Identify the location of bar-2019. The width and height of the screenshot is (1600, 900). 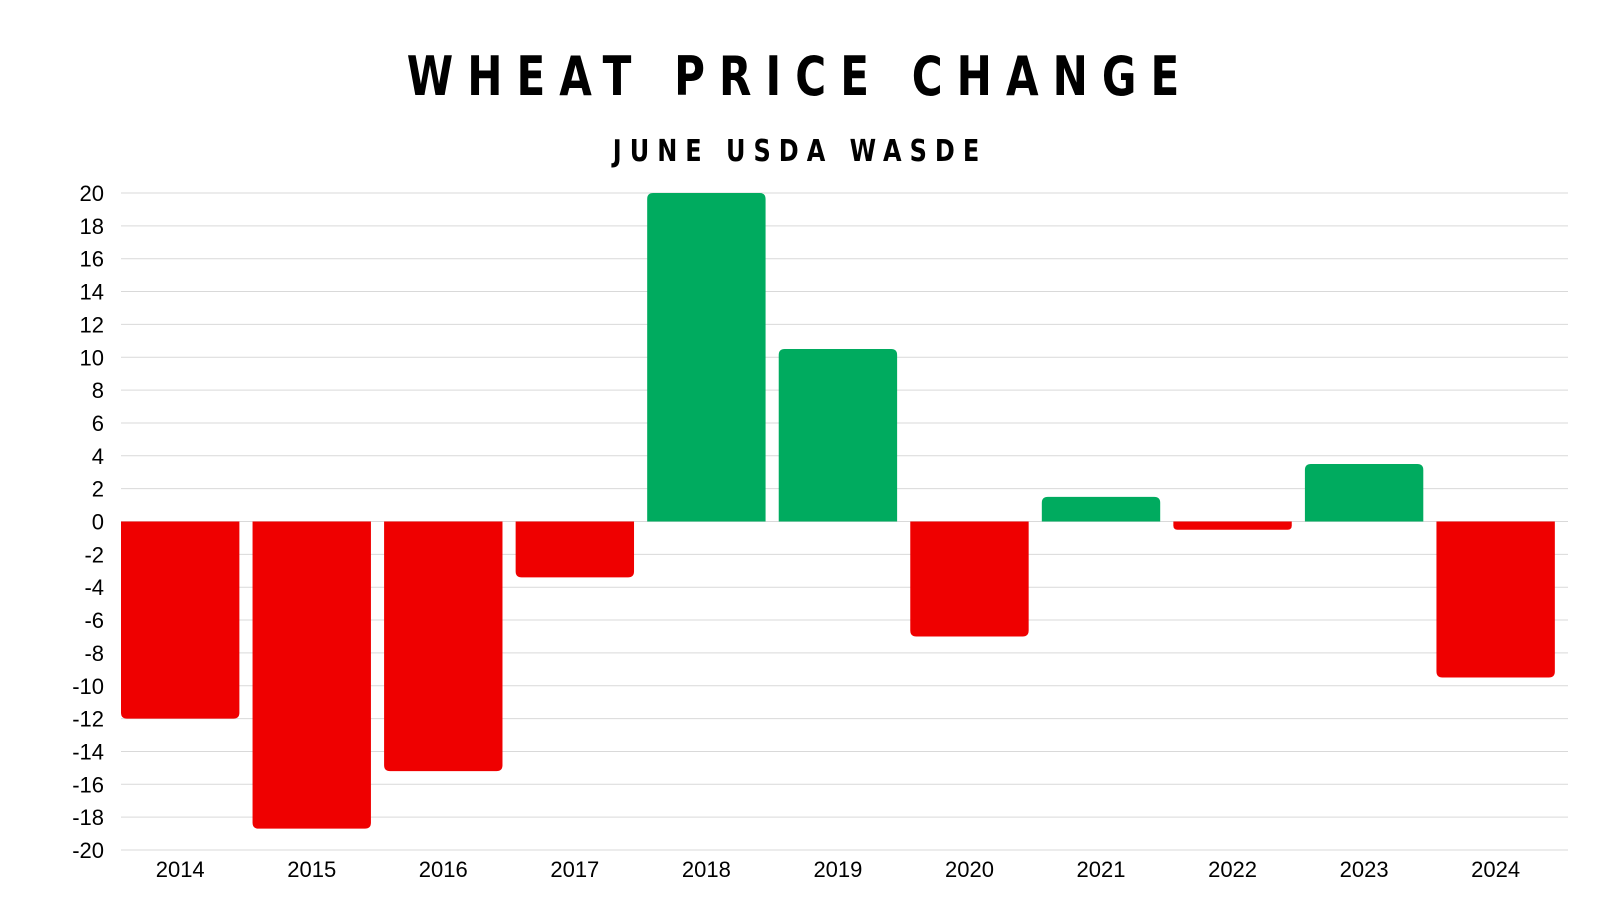
(838, 435).